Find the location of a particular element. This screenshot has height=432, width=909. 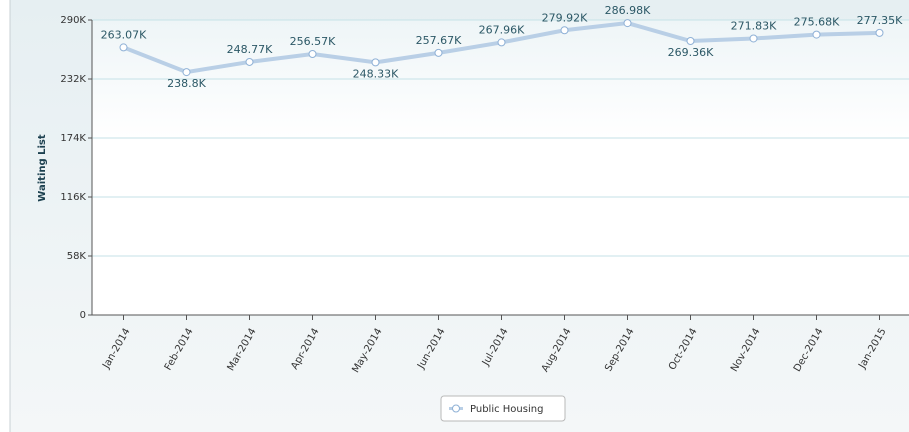

data-label: 269.36K is located at coordinates (691, 52).